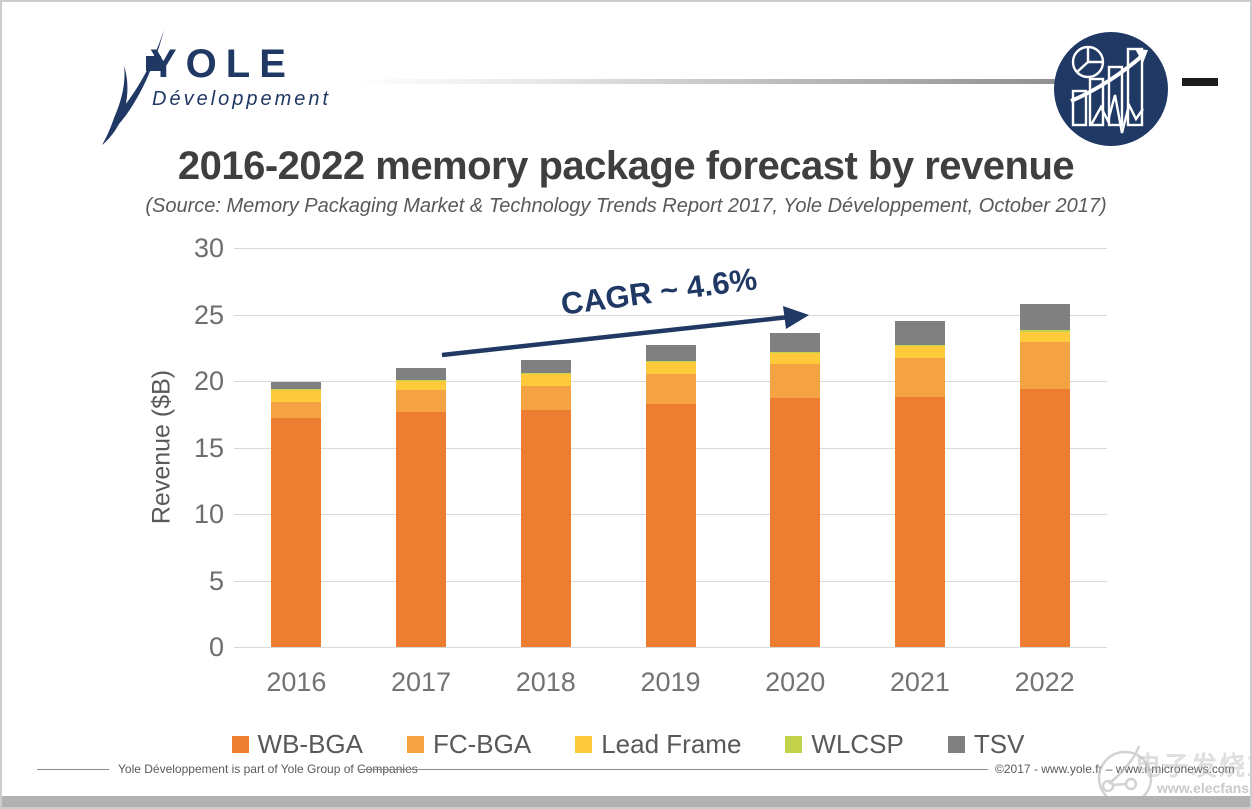 The height and width of the screenshot is (809, 1252). Describe the element at coordinates (208, 314) in the screenshot. I see `y-tick-label: 25` at that location.